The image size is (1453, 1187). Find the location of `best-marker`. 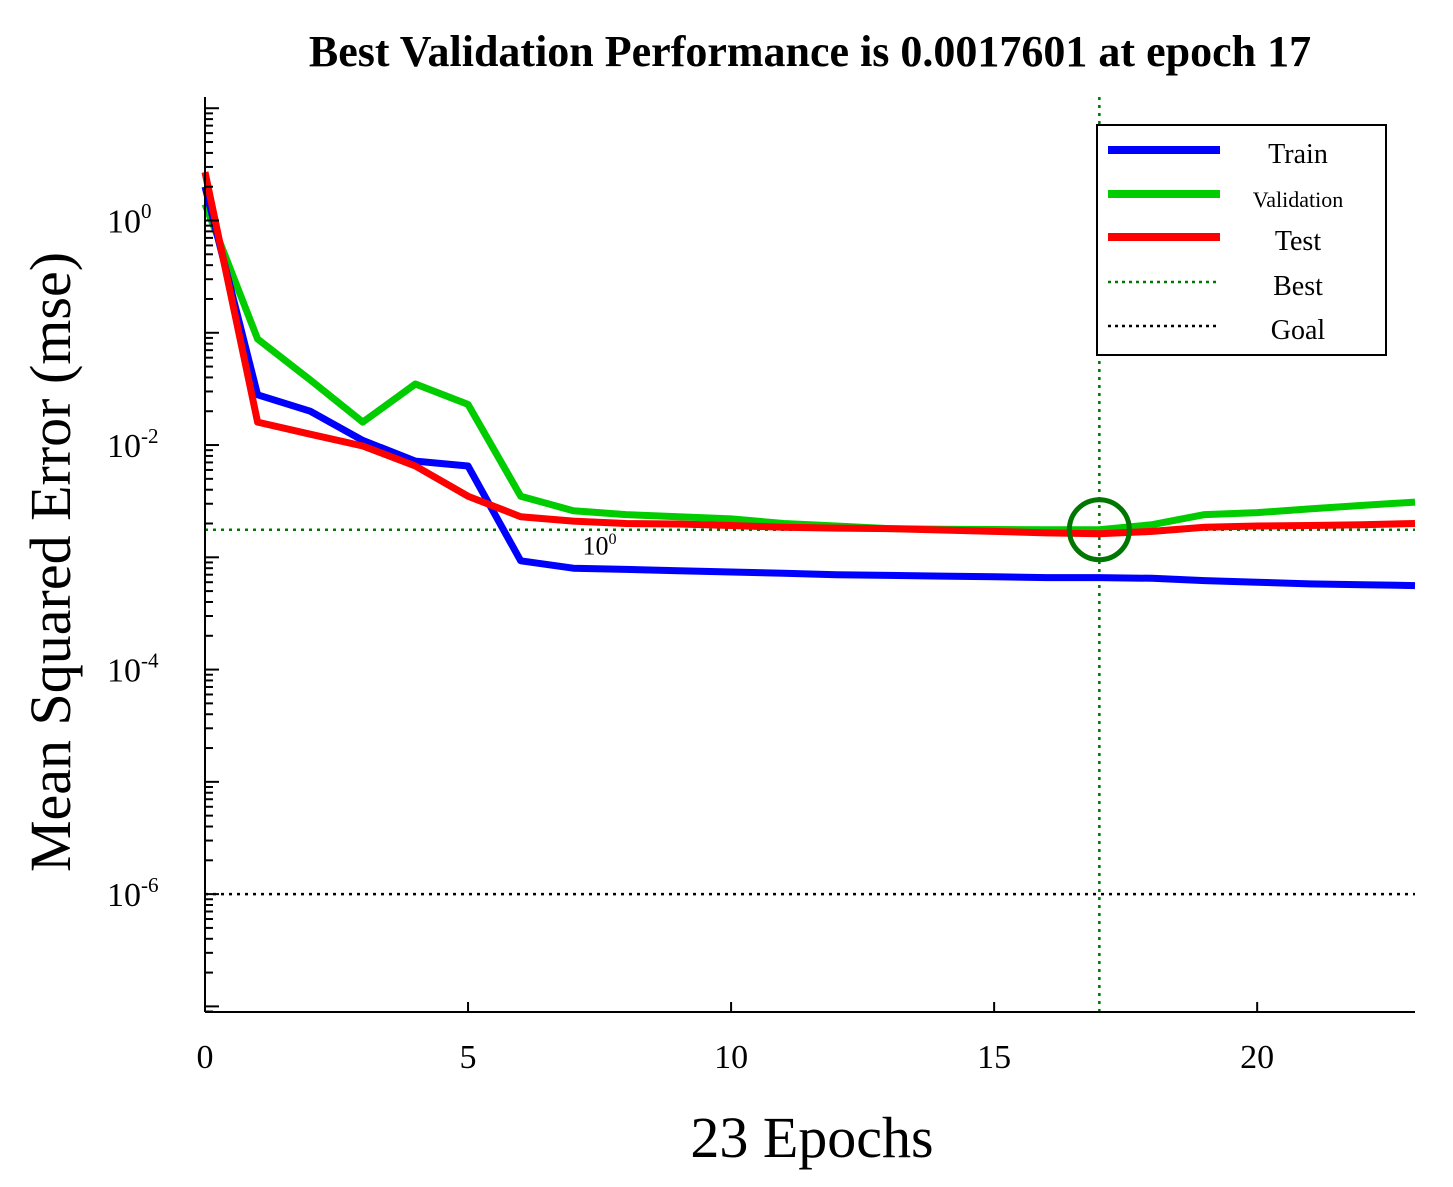

best-marker is located at coordinates (1099, 530).